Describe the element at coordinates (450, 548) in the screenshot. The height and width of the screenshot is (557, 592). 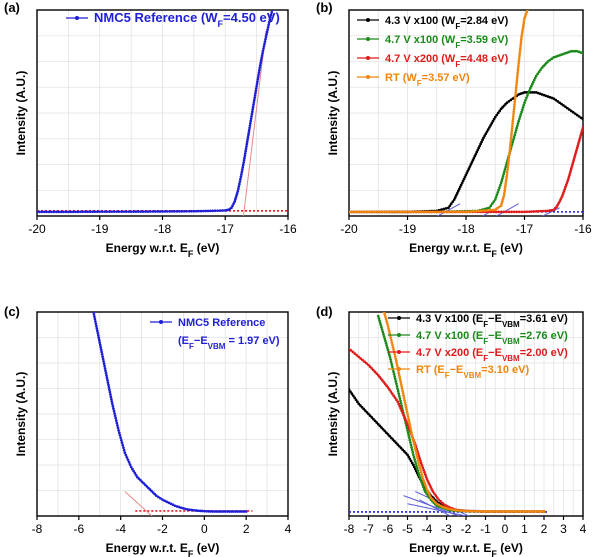
I see `x-axis-label-main: Energy w.r.t. E` at that location.